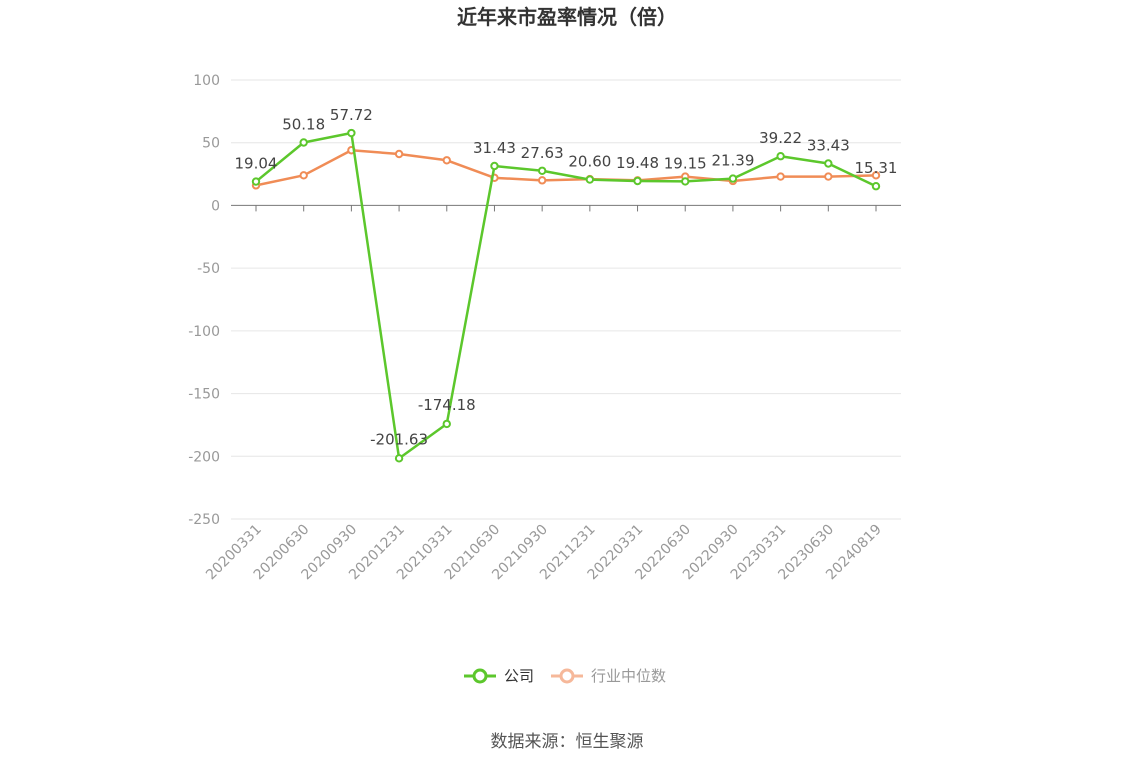 The height and width of the screenshot is (766, 1134). Describe the element at coordinates (519, 676) in the screenshot. I see `legend-company-label: 公司` at that location.